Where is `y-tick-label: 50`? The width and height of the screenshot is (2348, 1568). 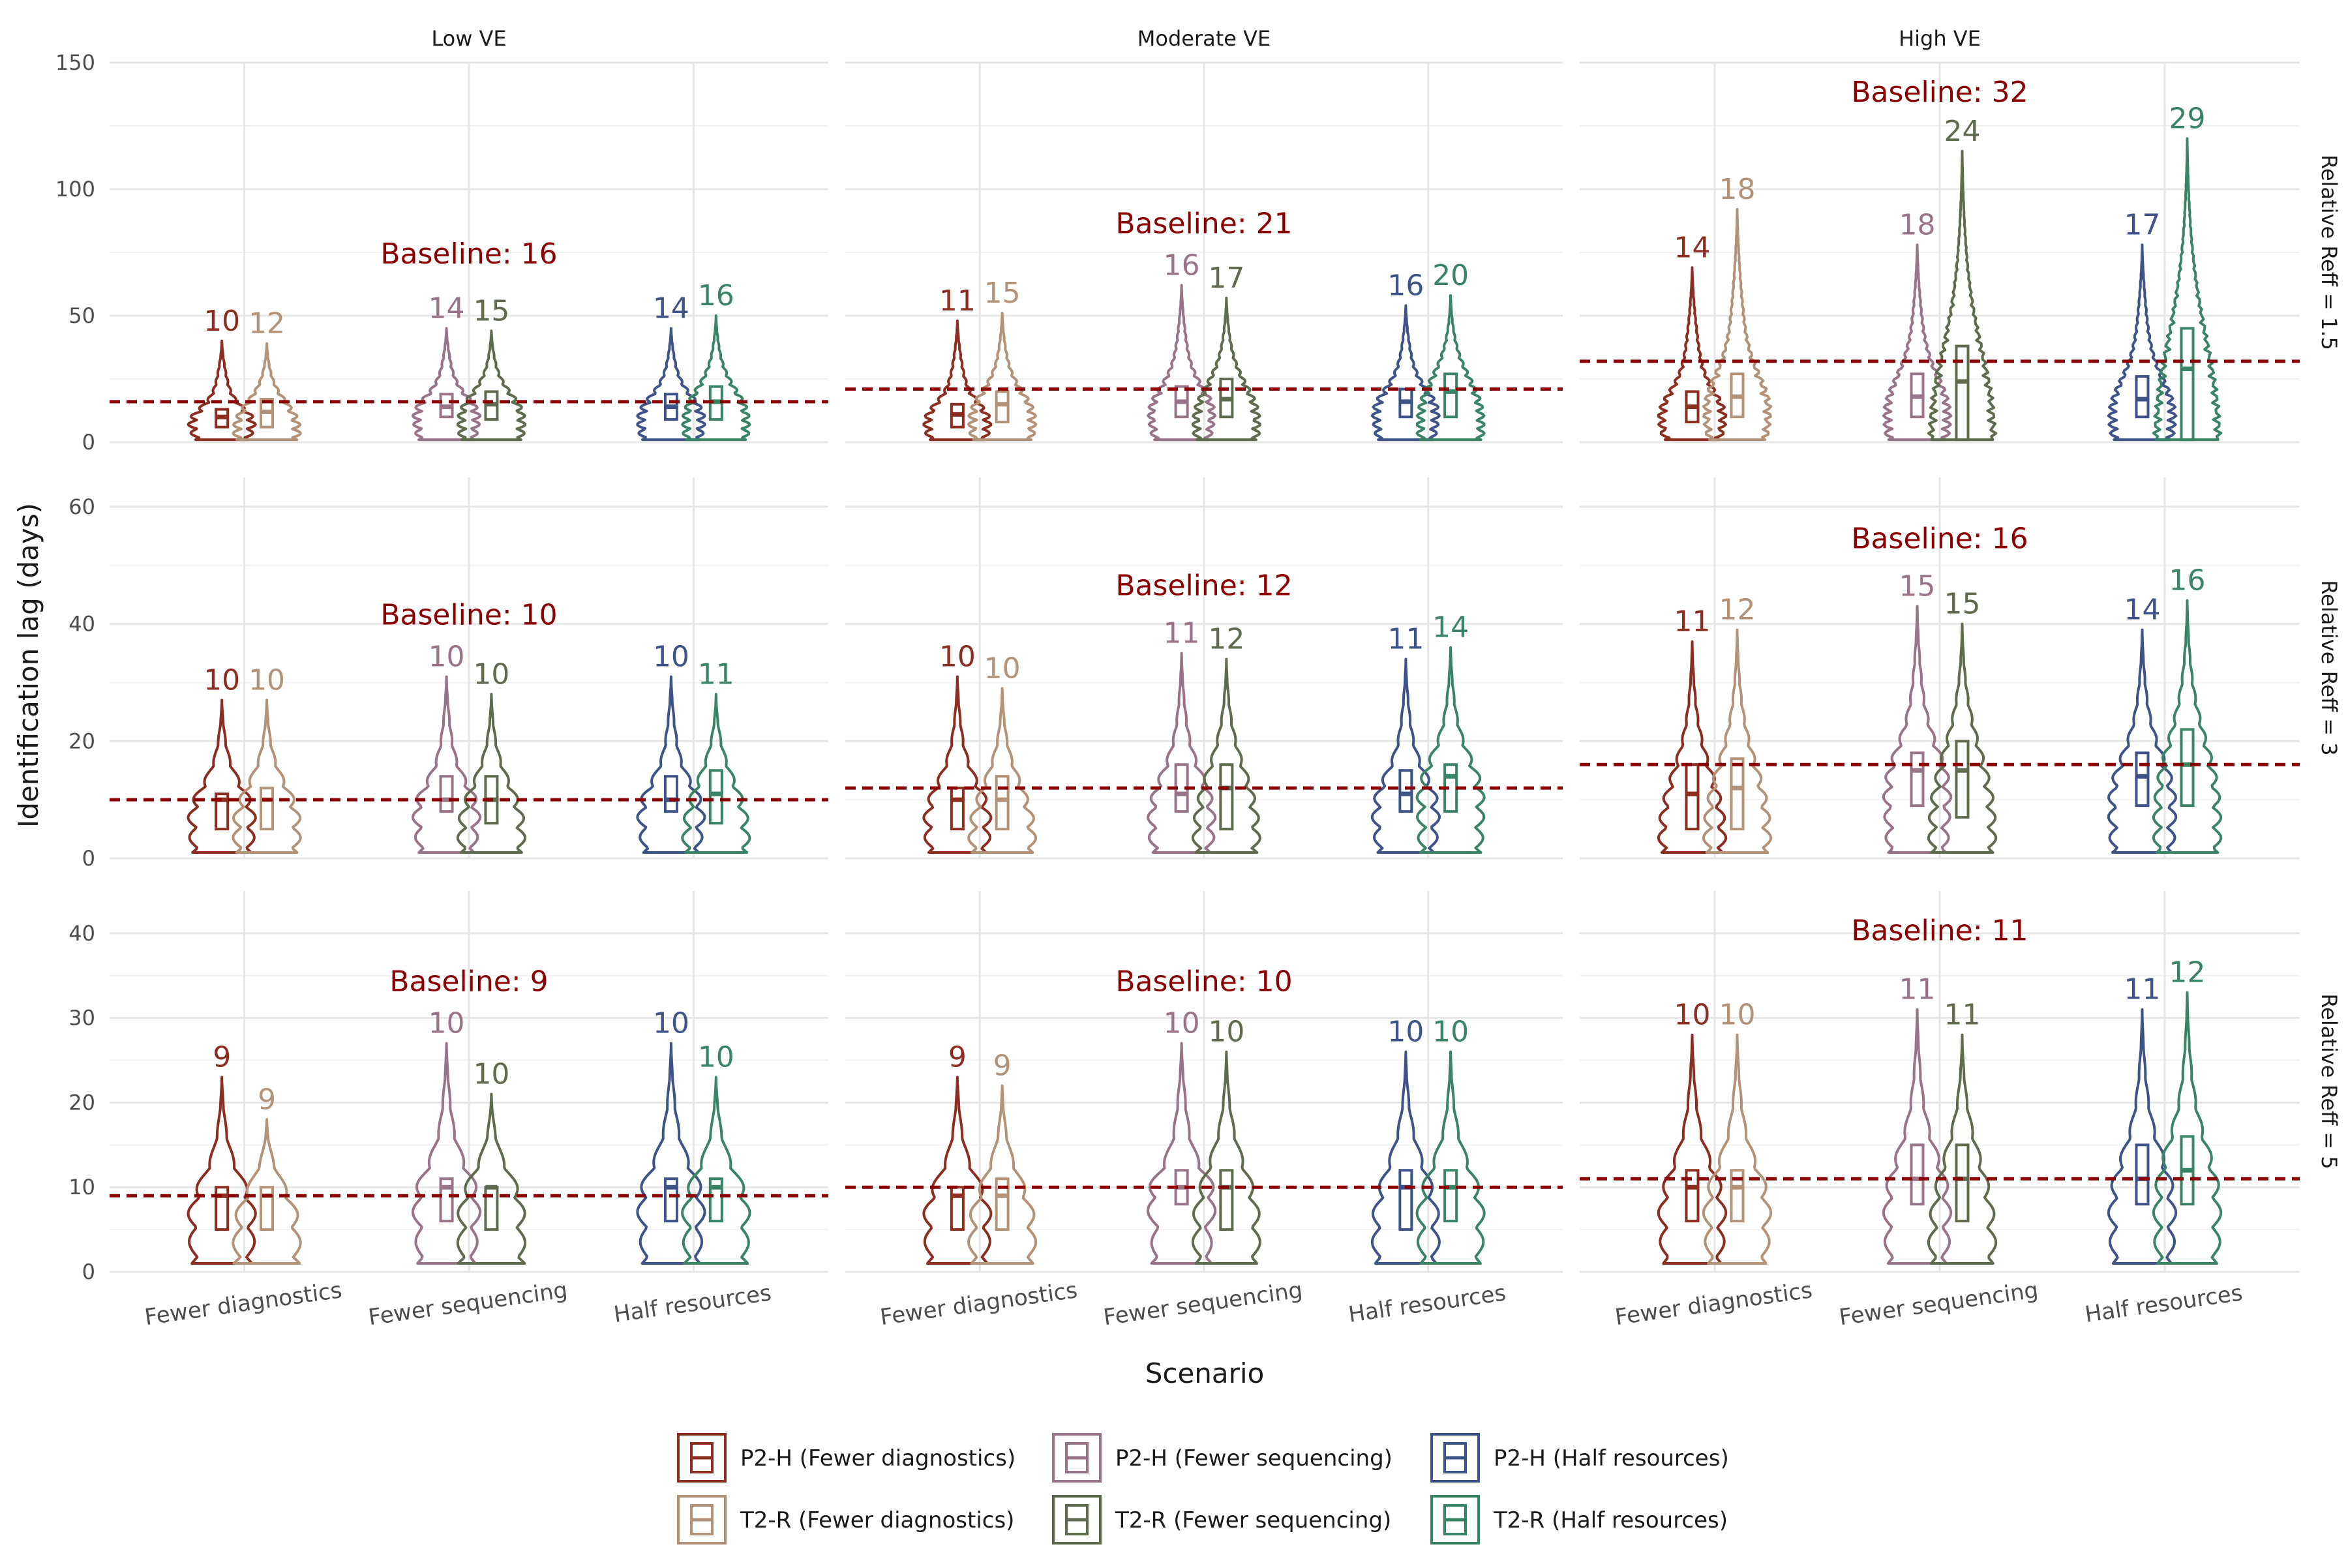
y-tick-label: 50 is located at coordinates (82, 315).